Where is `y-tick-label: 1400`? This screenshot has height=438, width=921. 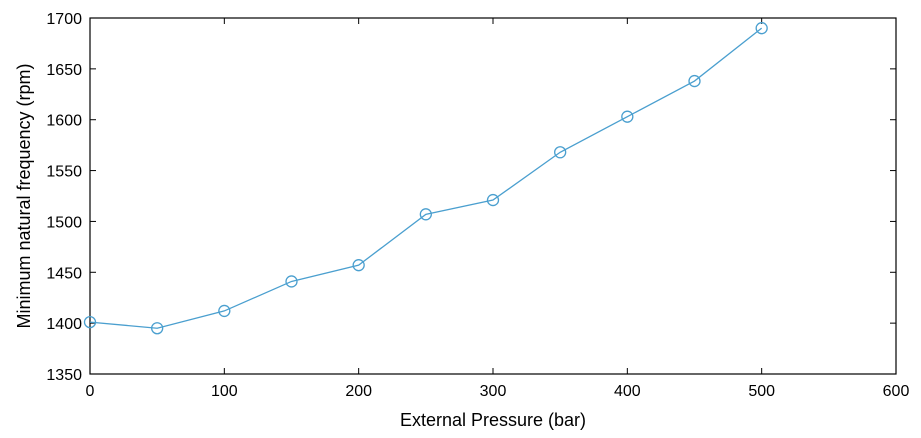 y-tick-label: 1400 is located at coordinates (64, 324).